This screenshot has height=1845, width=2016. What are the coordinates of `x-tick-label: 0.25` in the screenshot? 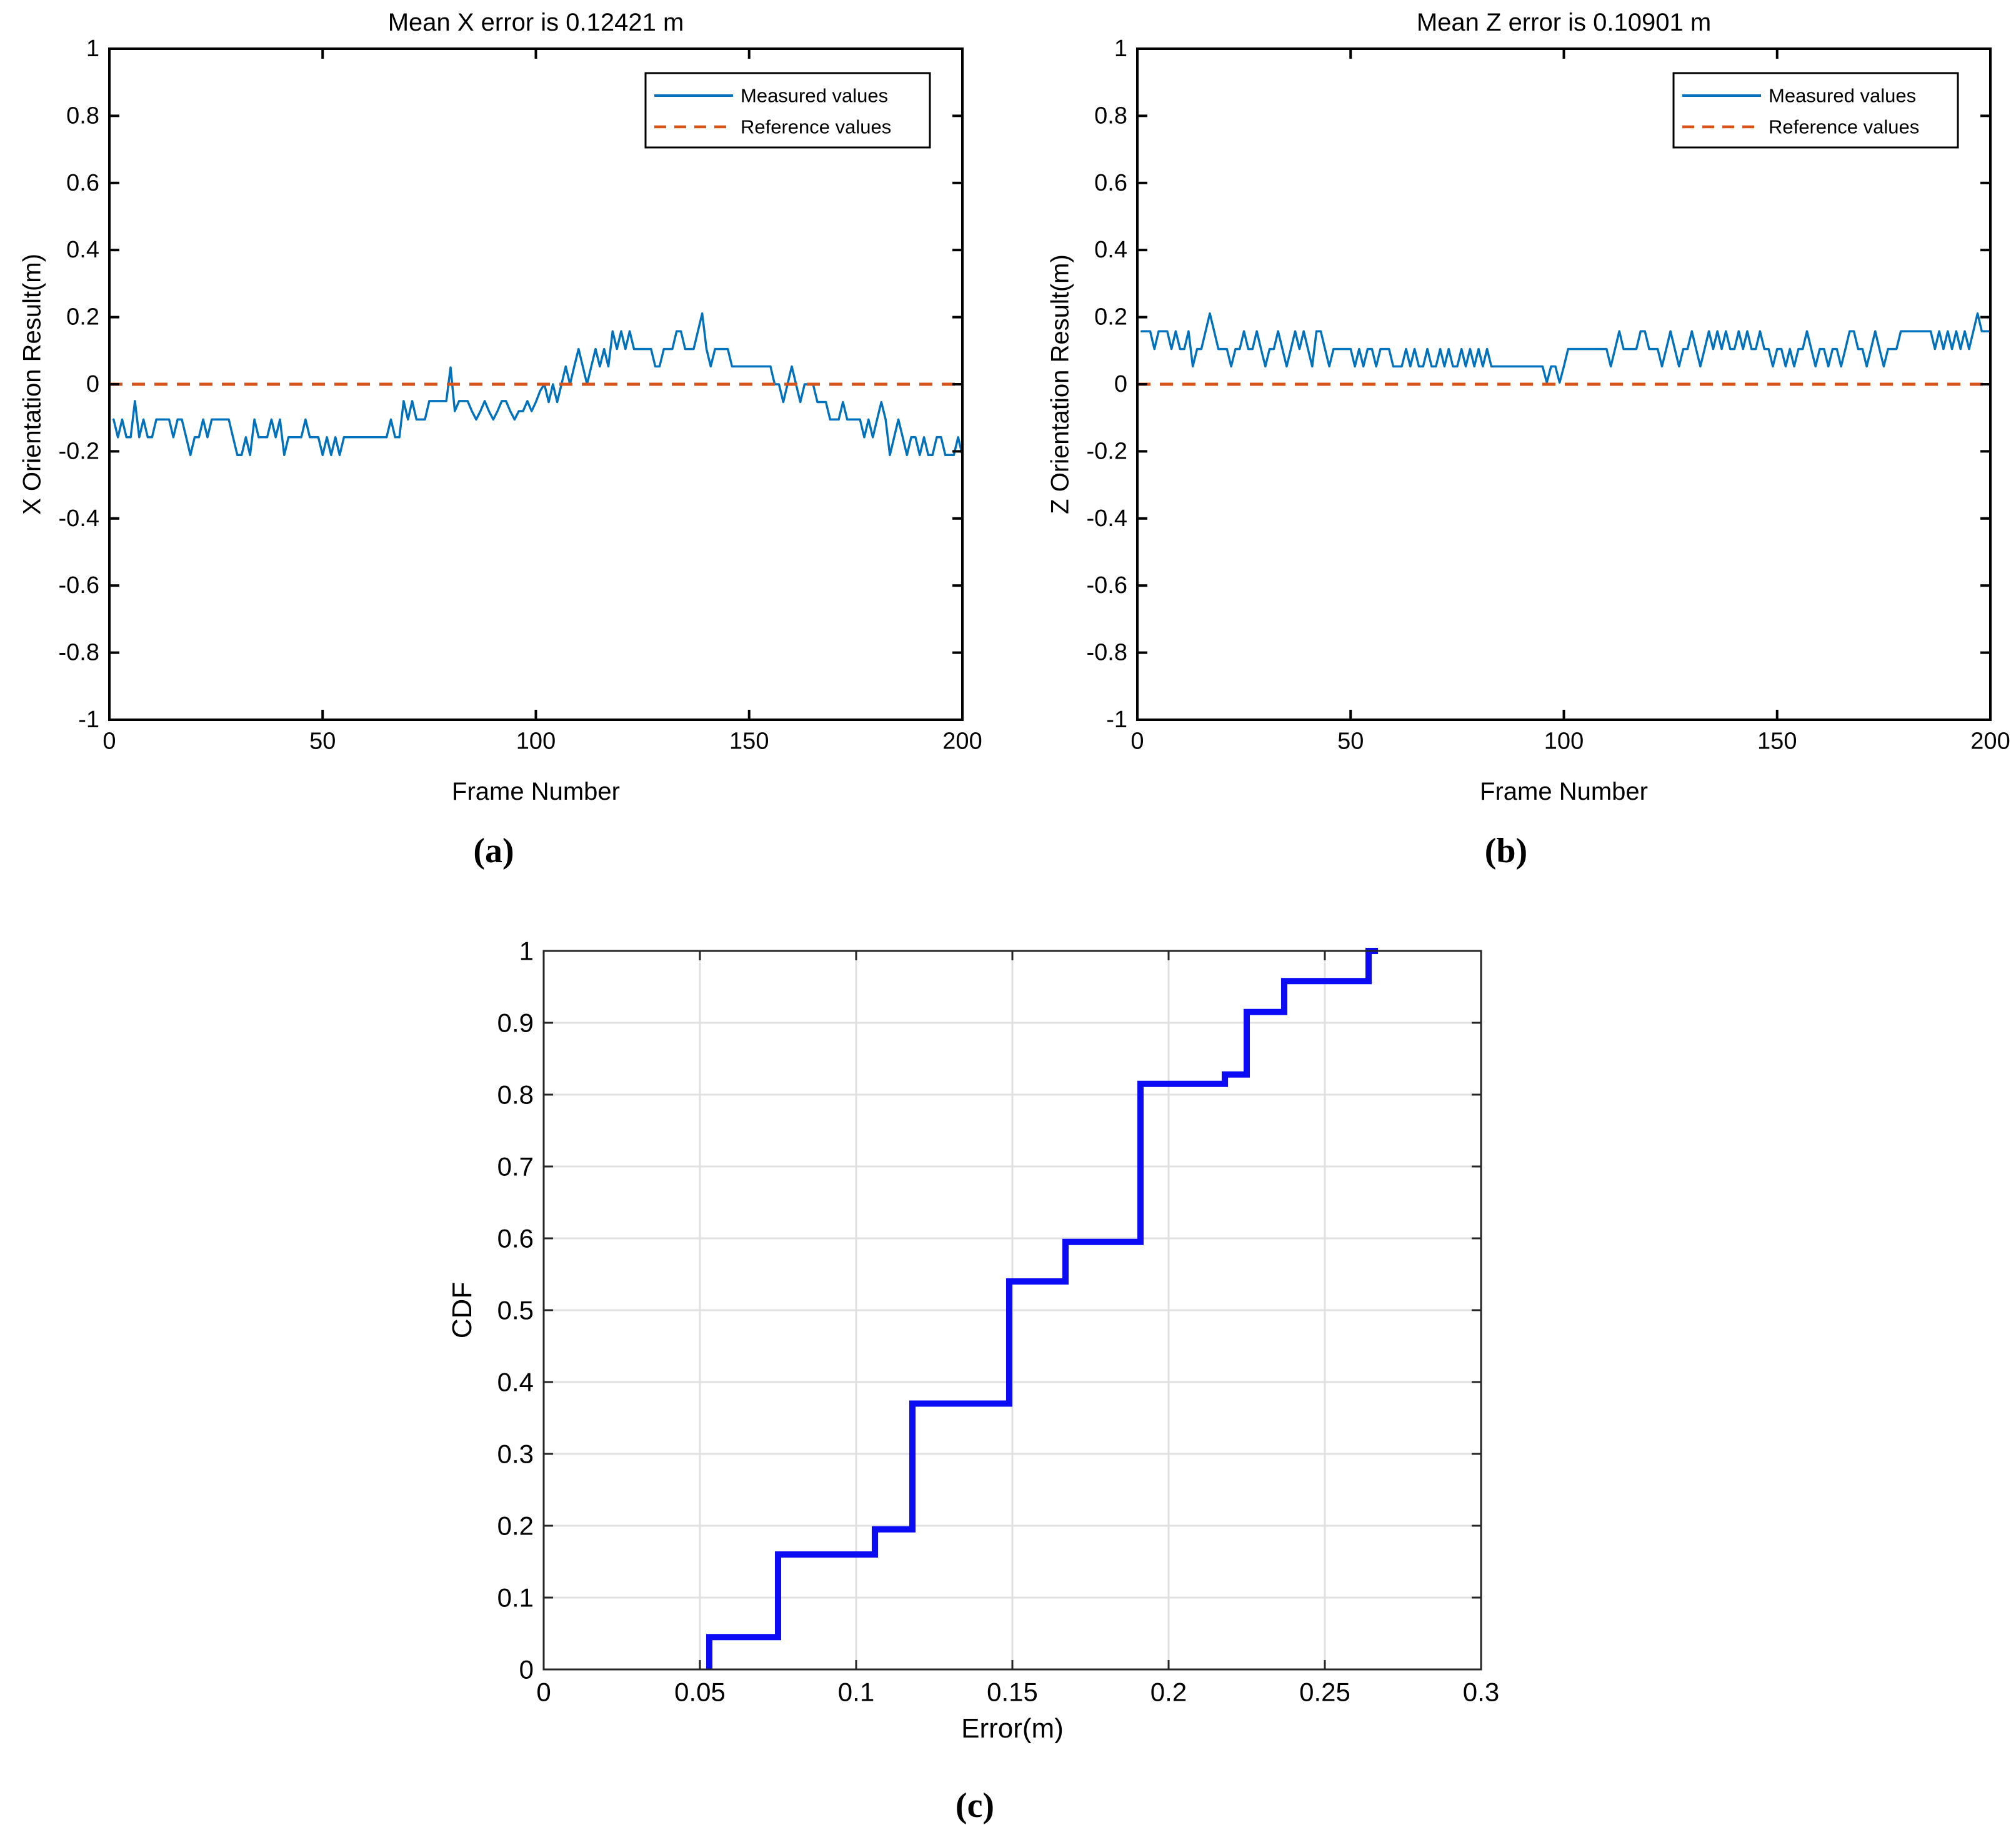 It's located at (1324, 1691).